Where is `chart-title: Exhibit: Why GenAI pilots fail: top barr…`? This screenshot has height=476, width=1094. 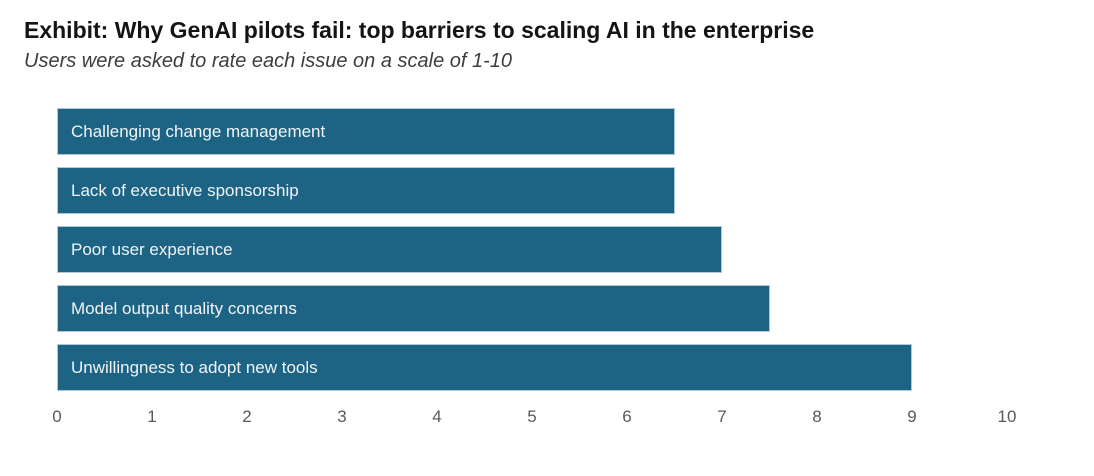
chart-title: Exhibit: Why GenAI pilots fail: top barr… is located at coordinates (419, 30).